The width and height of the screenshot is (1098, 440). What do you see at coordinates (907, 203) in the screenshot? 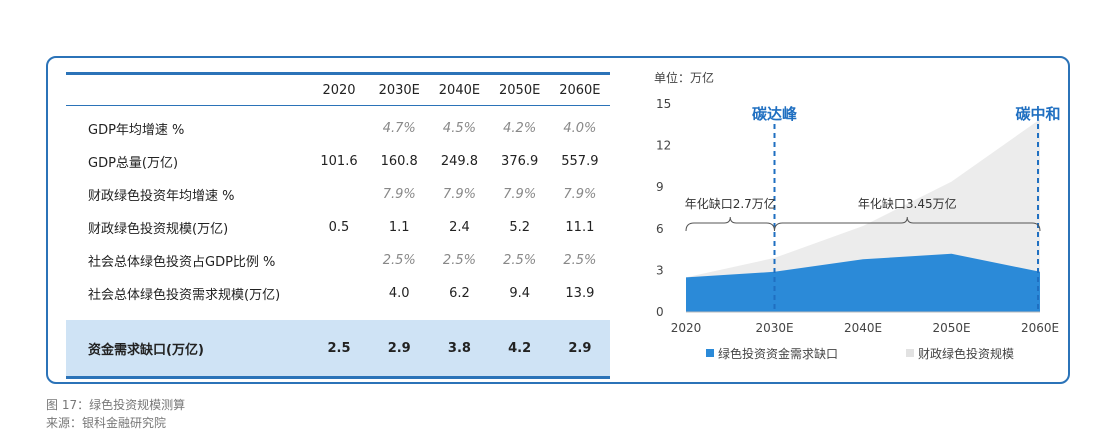
I see `annotation-label: 年化缺口3.45万亿` at bounding box center [907, 203].